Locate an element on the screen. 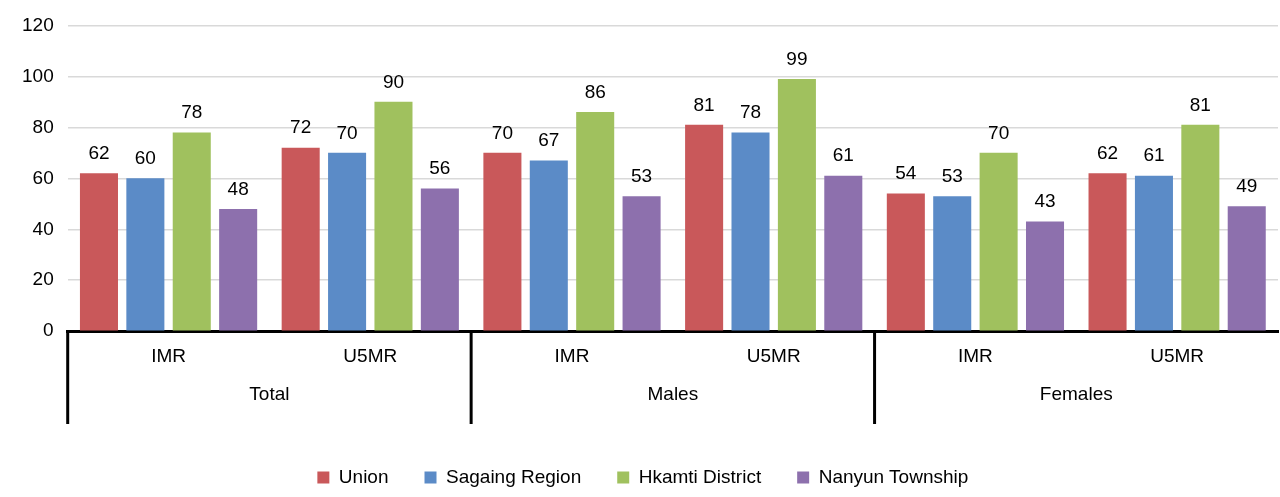  y-tick-label: 0 is located at coordinates (48, 330).